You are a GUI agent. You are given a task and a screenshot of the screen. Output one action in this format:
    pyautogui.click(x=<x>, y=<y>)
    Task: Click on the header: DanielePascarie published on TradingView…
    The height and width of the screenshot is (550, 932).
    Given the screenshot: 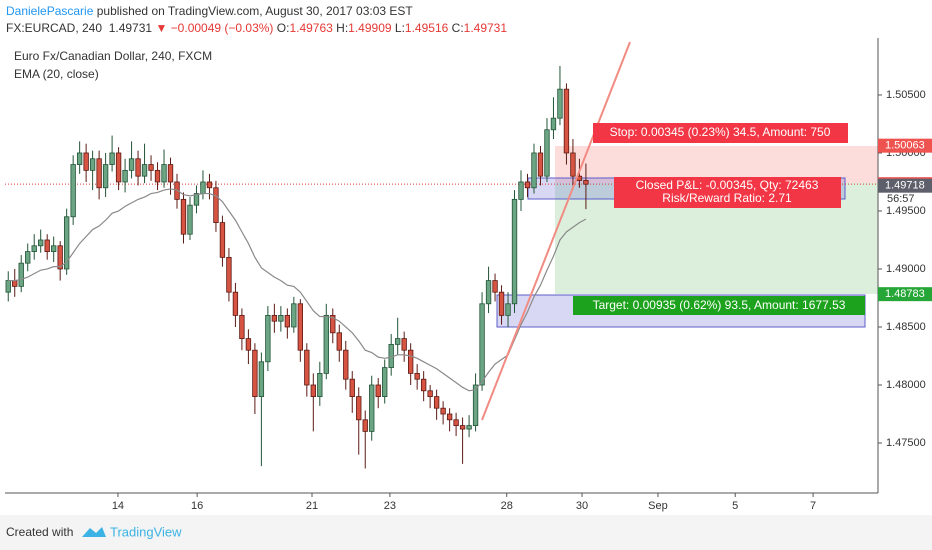 What is the action you would take?
    pyautogui.click(x=256, y=20)
    